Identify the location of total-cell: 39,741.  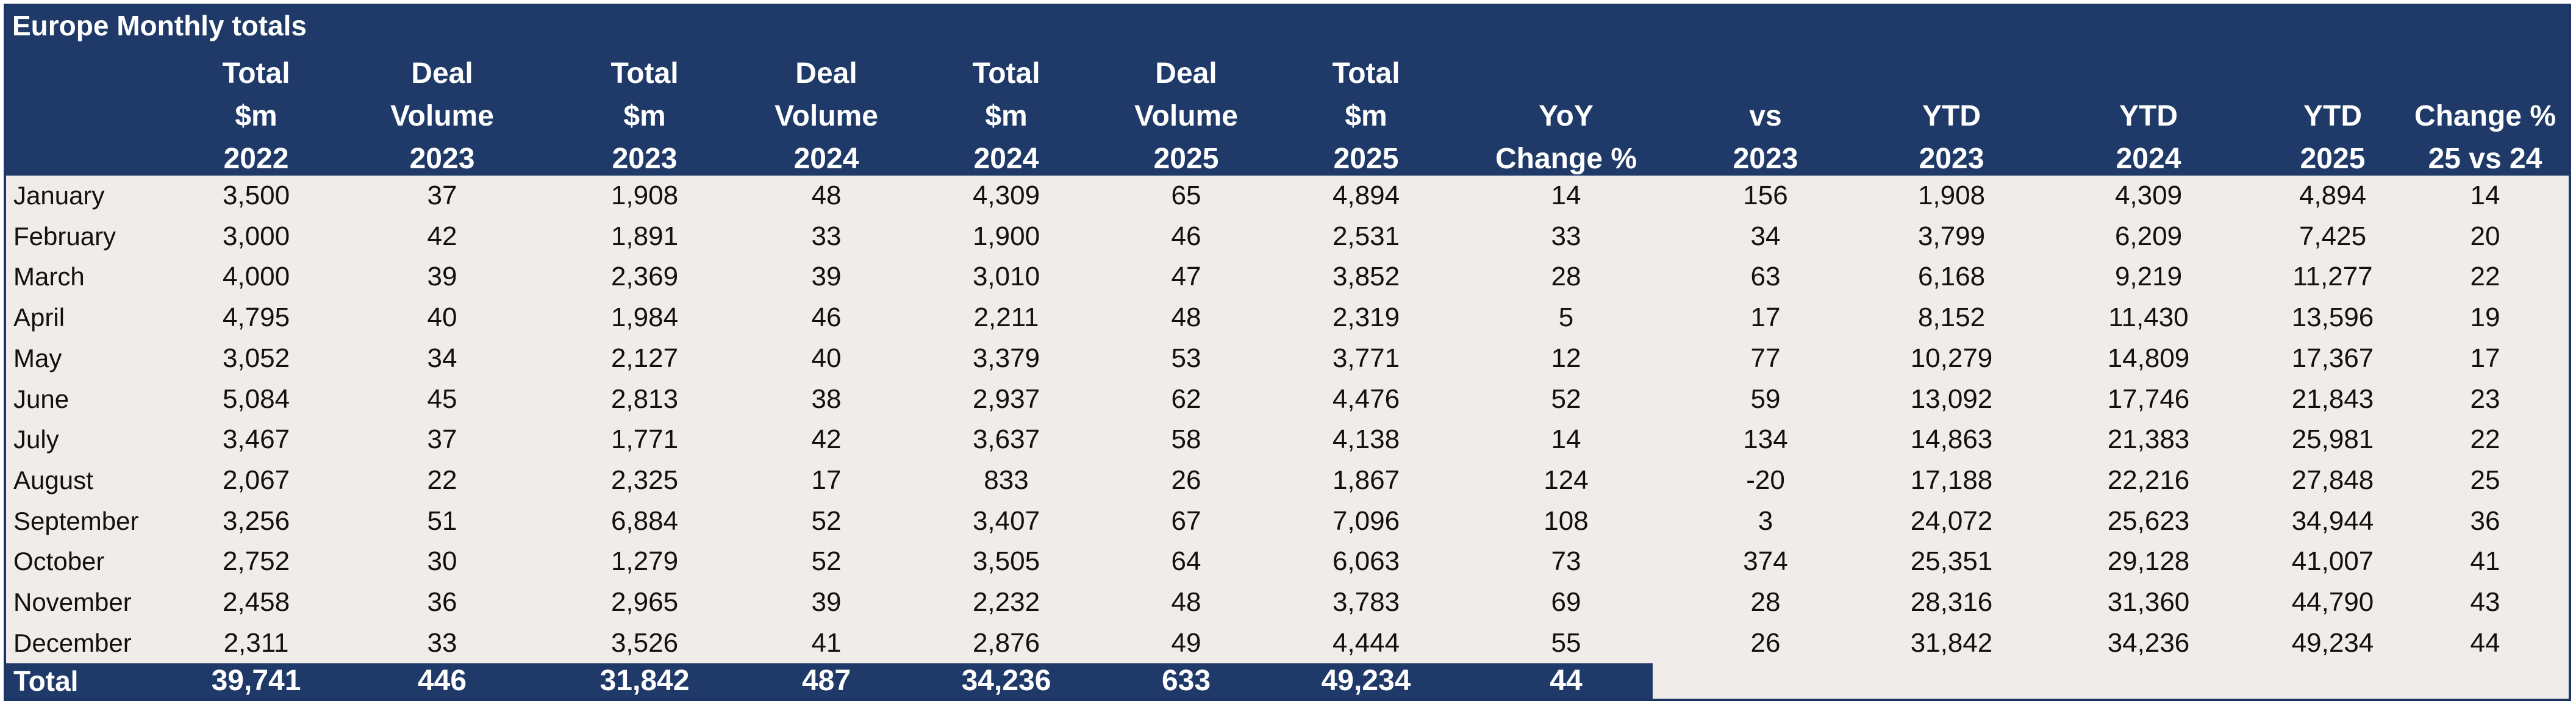
(256, 681).